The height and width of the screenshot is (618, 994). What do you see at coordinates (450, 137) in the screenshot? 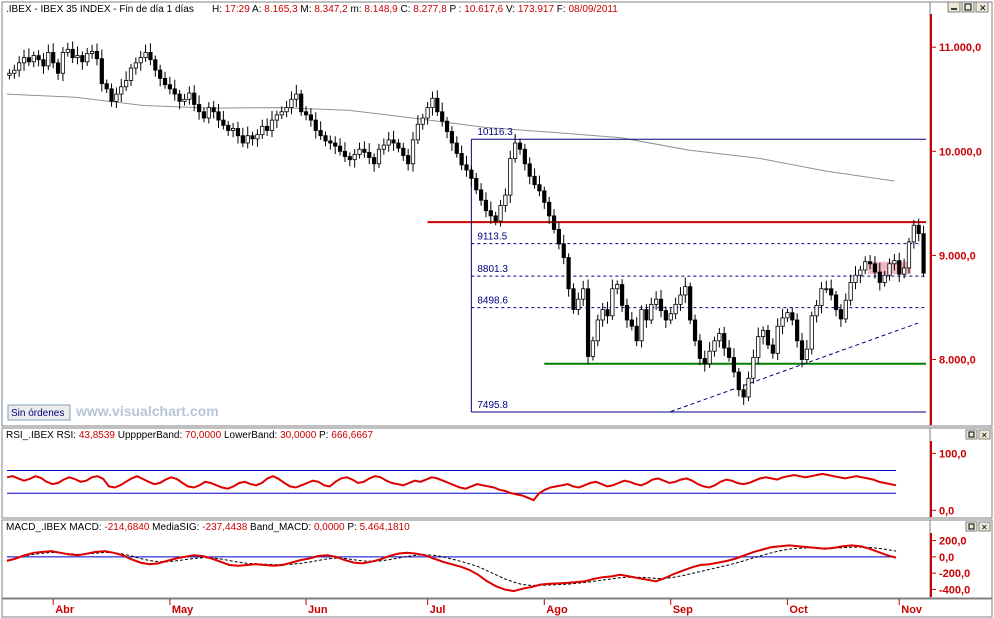
I see `moving-average-line` at bounding box center [450, 137].